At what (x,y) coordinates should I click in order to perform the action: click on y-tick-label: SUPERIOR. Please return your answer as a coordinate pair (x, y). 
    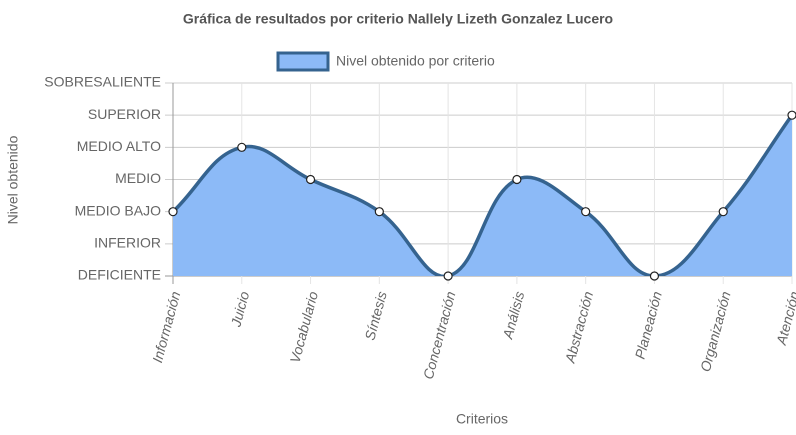
    Looking at the image, I should click on (124, 114).